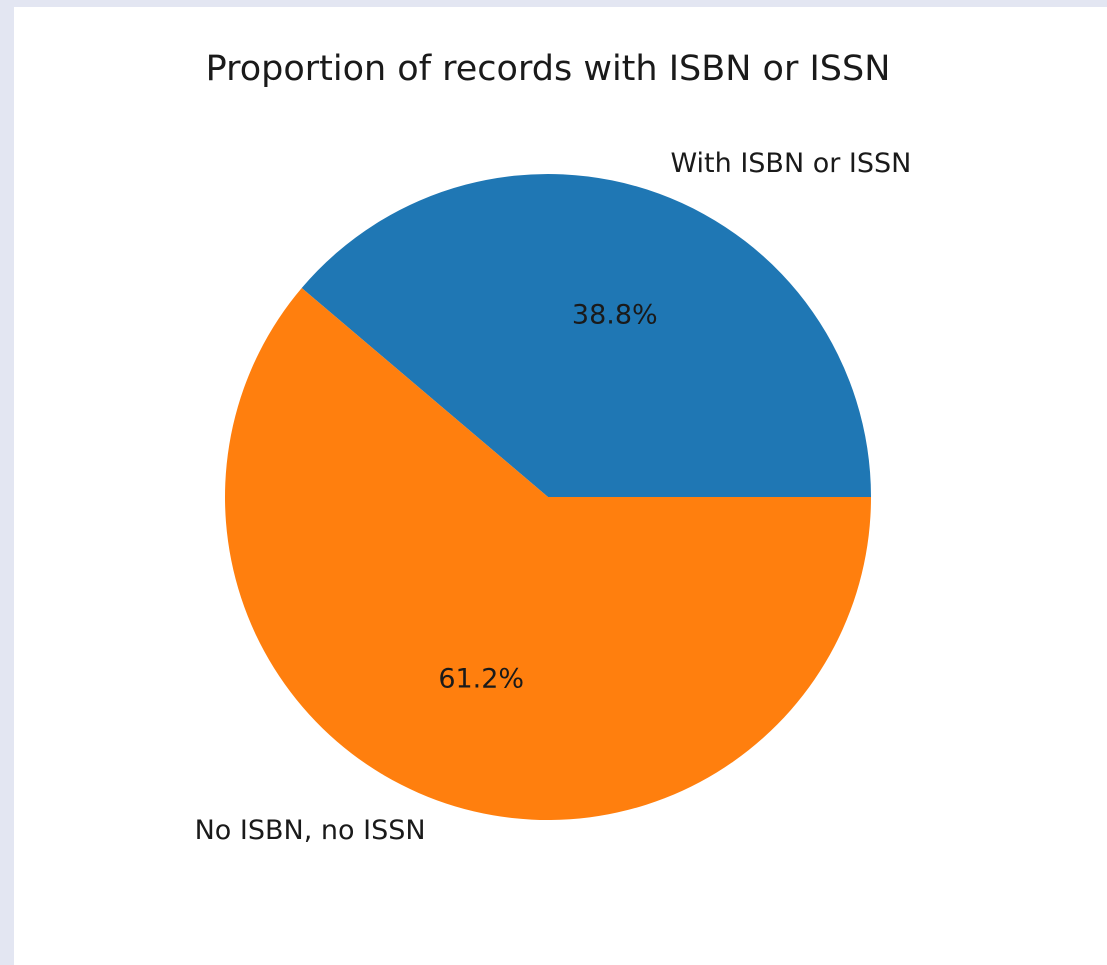  Describe the element at coordinates (548, 69) in the screenshot. I see `chart-title: Proportion of records with ISBN or ISSN` at that location.